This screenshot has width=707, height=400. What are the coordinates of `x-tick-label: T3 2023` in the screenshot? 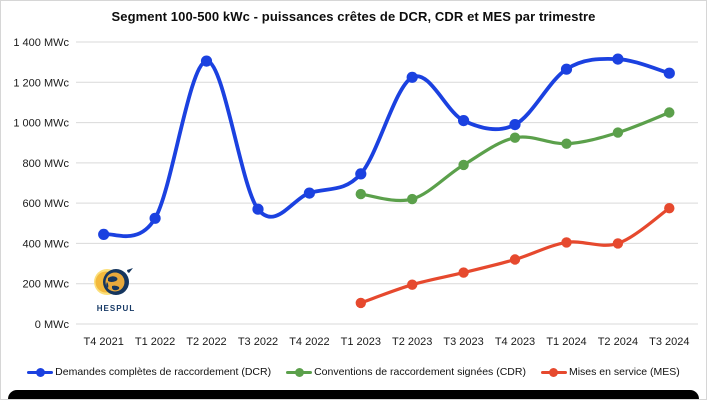 It's located at (463, 342).